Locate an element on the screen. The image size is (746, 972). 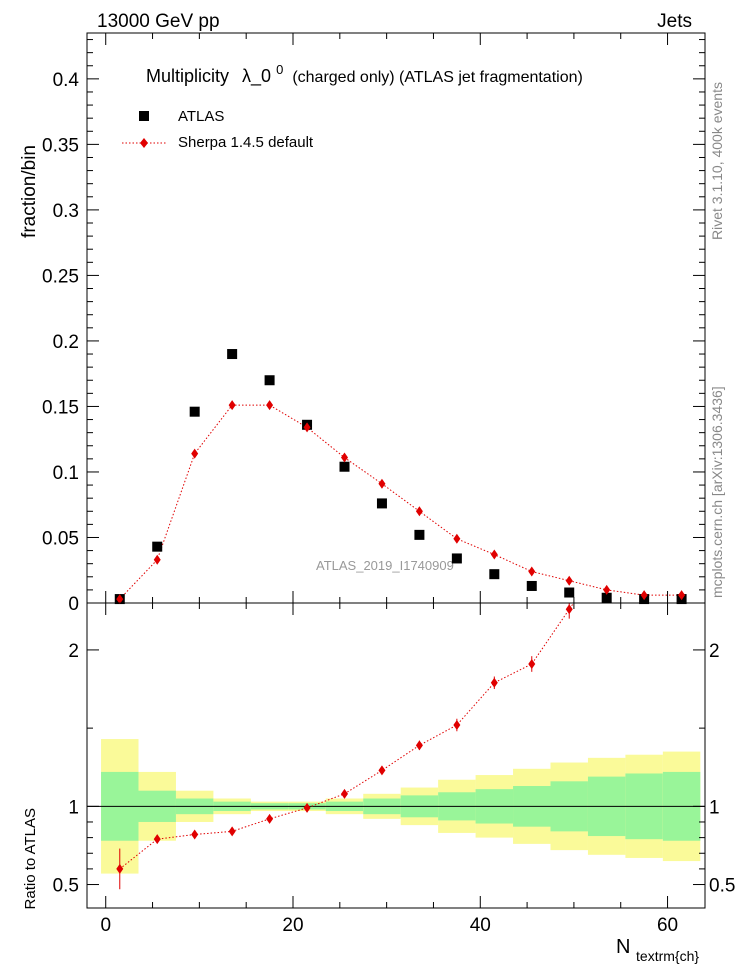
ratio-ytick-label: 1 is located at coordinates (73, 807).